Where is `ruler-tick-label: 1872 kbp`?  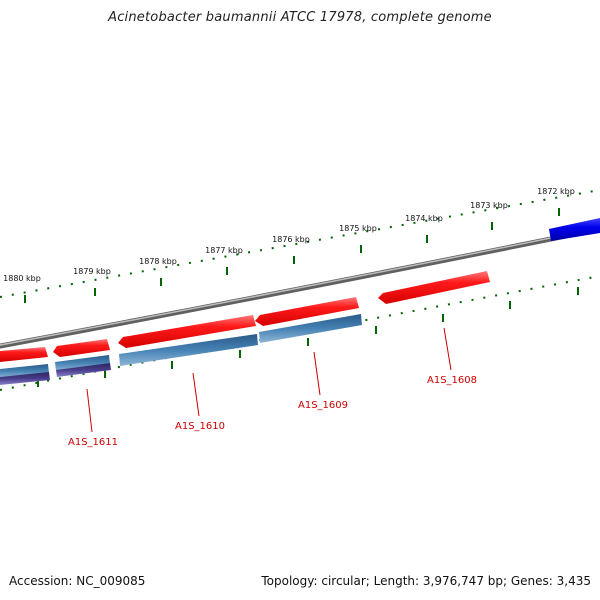
ruler-tick-label: 1872 kbp is located at coordinates (556, 191).